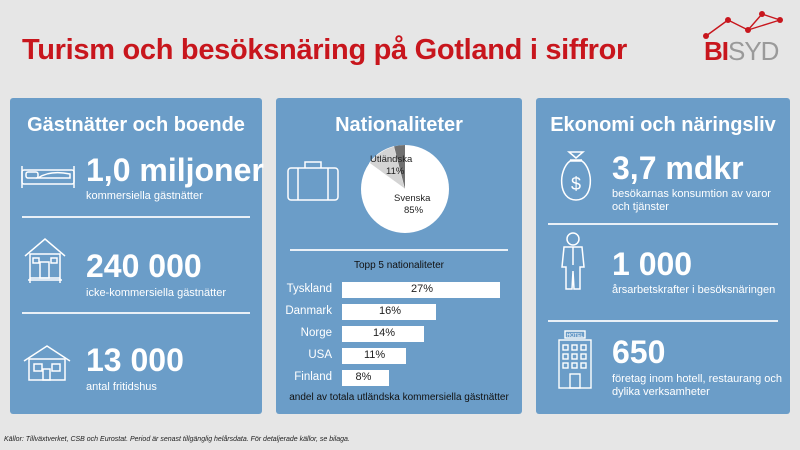 This screenshot has width=800, height=450. I want to click on pie-slice-utlandska, so click(387, 168).